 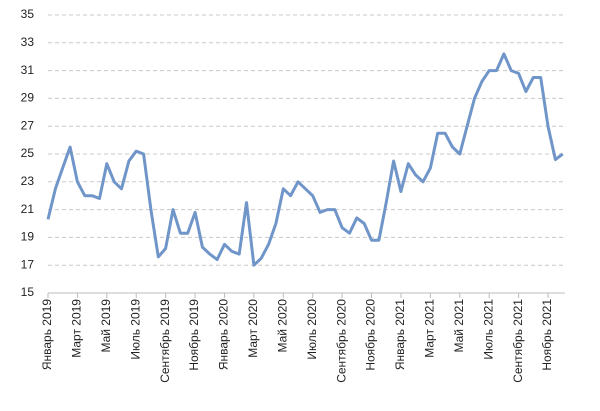 What do you see at coordinates (28, 181) in the screenshot?
I see `y-tick-label: 23` at bounding box center [28, 181].